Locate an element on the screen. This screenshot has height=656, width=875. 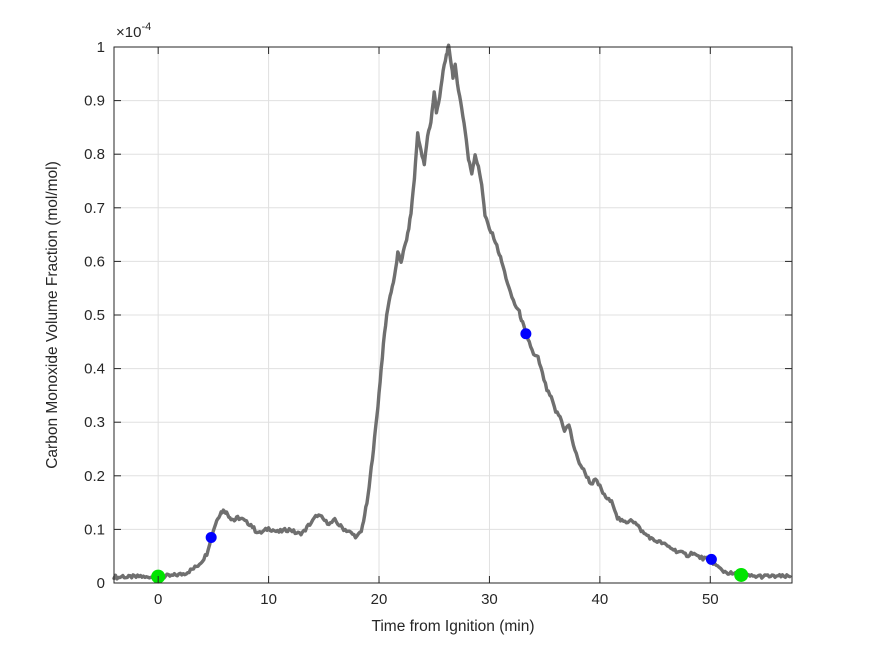
y-tick-label: 0.4 is located at coordinates (94, 369).